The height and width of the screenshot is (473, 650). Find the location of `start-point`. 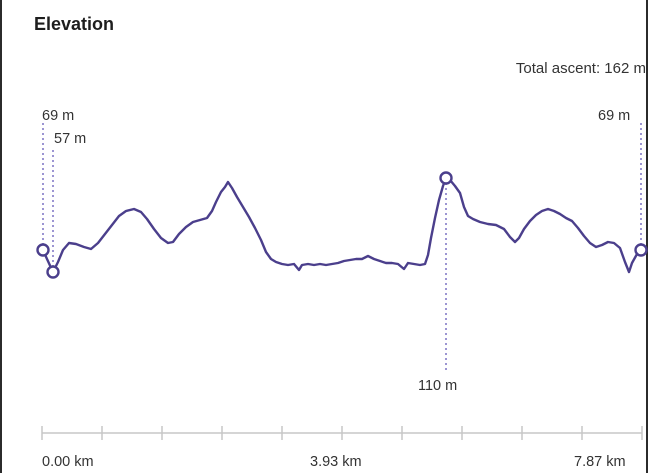

start-point is located at coordinates (43, 250).